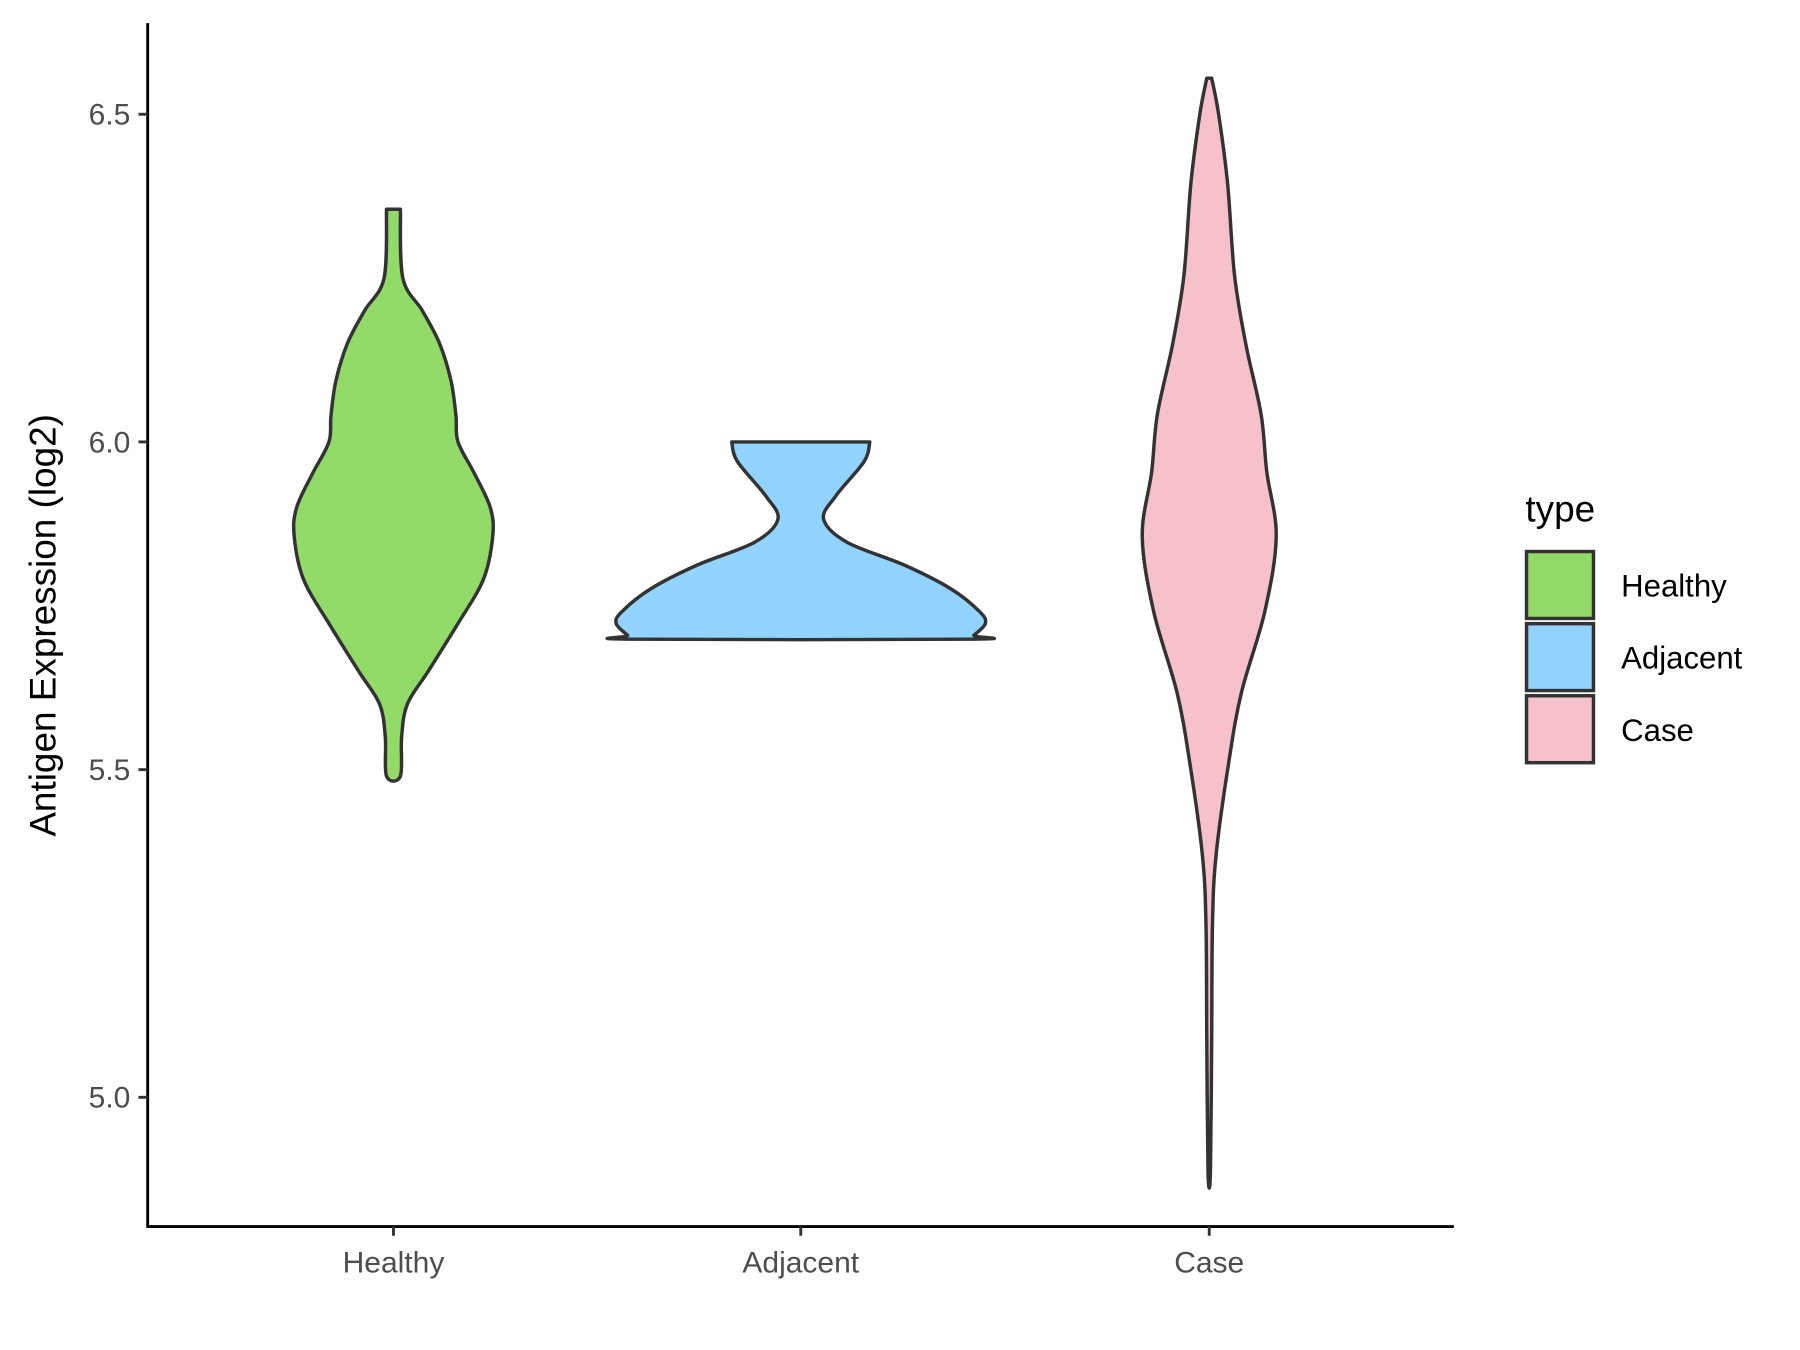  Describe the element at coordinates (800, 1263) in the screenshot. I see `x-tick-label: Adjacent` at that location.